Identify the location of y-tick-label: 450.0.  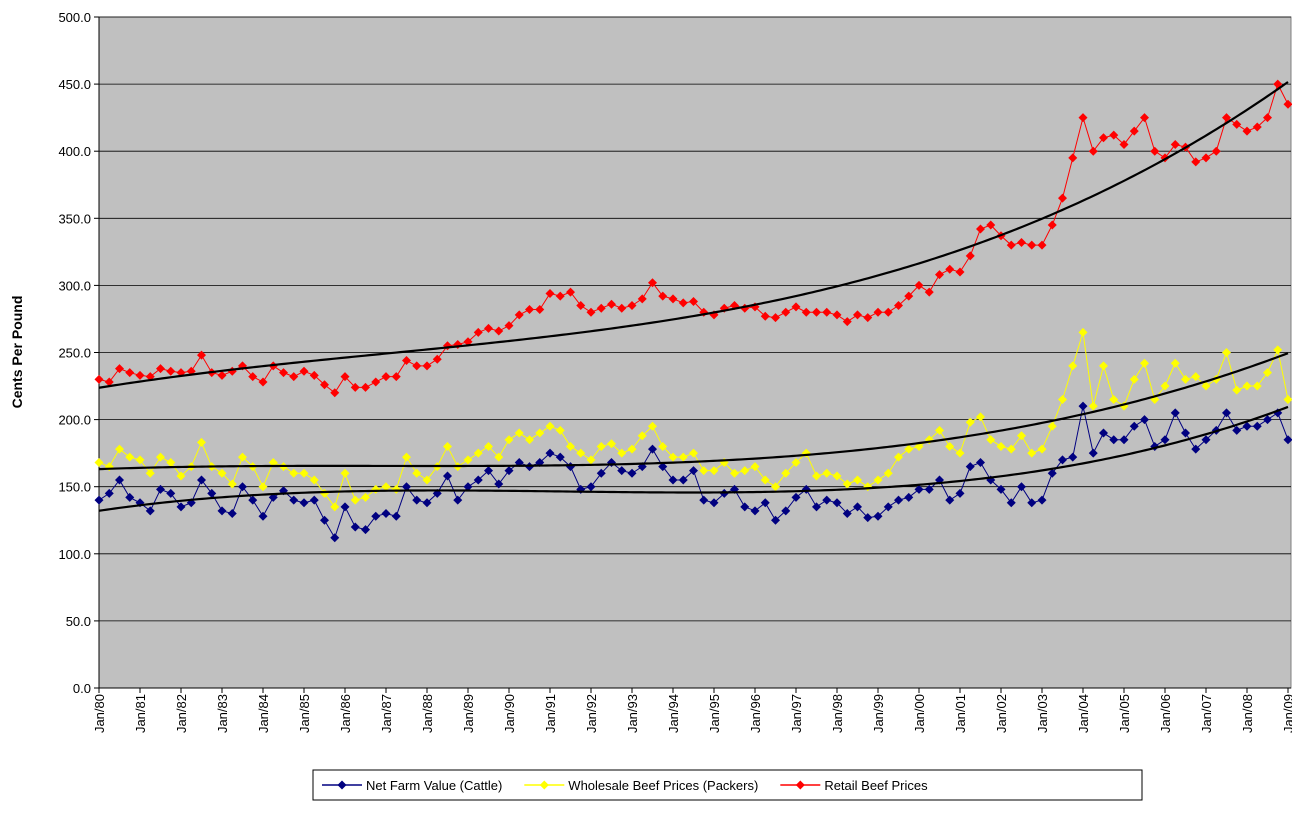
(74, 84).